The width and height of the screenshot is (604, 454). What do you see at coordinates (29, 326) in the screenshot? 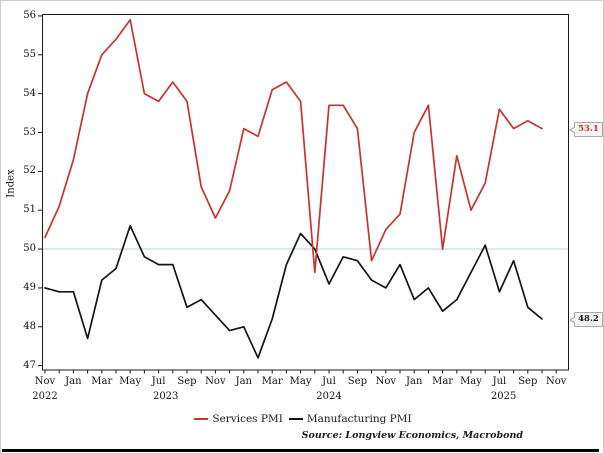
I see `y-tick-label: 48` at bounding box center [29, 326].